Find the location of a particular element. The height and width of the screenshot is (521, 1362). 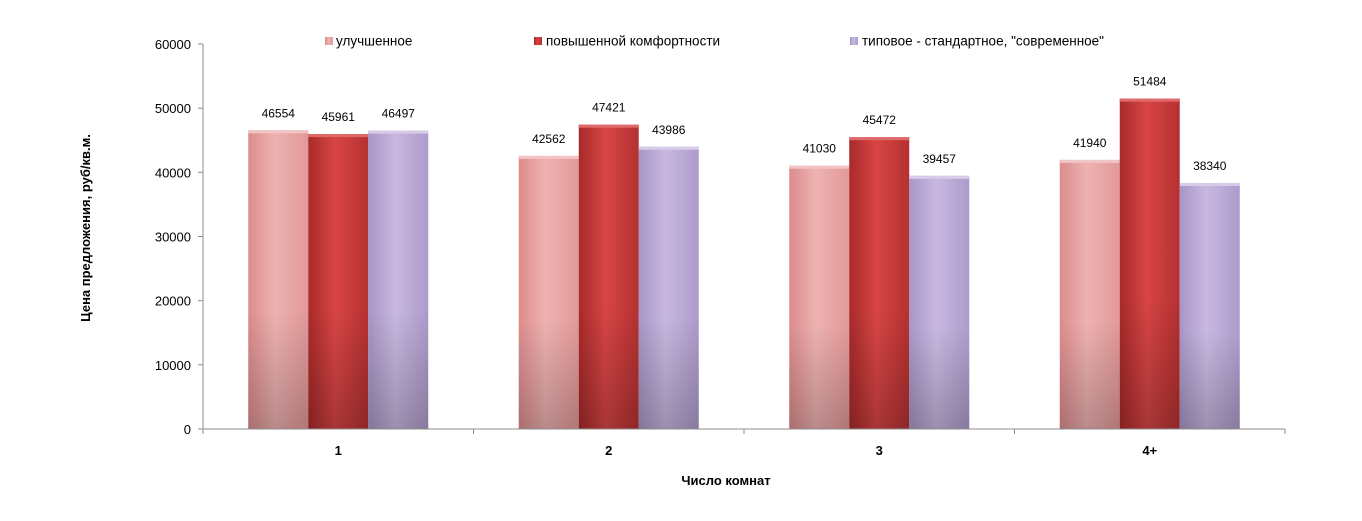

x-category-label: 1 is located at coordinates (338, 450).